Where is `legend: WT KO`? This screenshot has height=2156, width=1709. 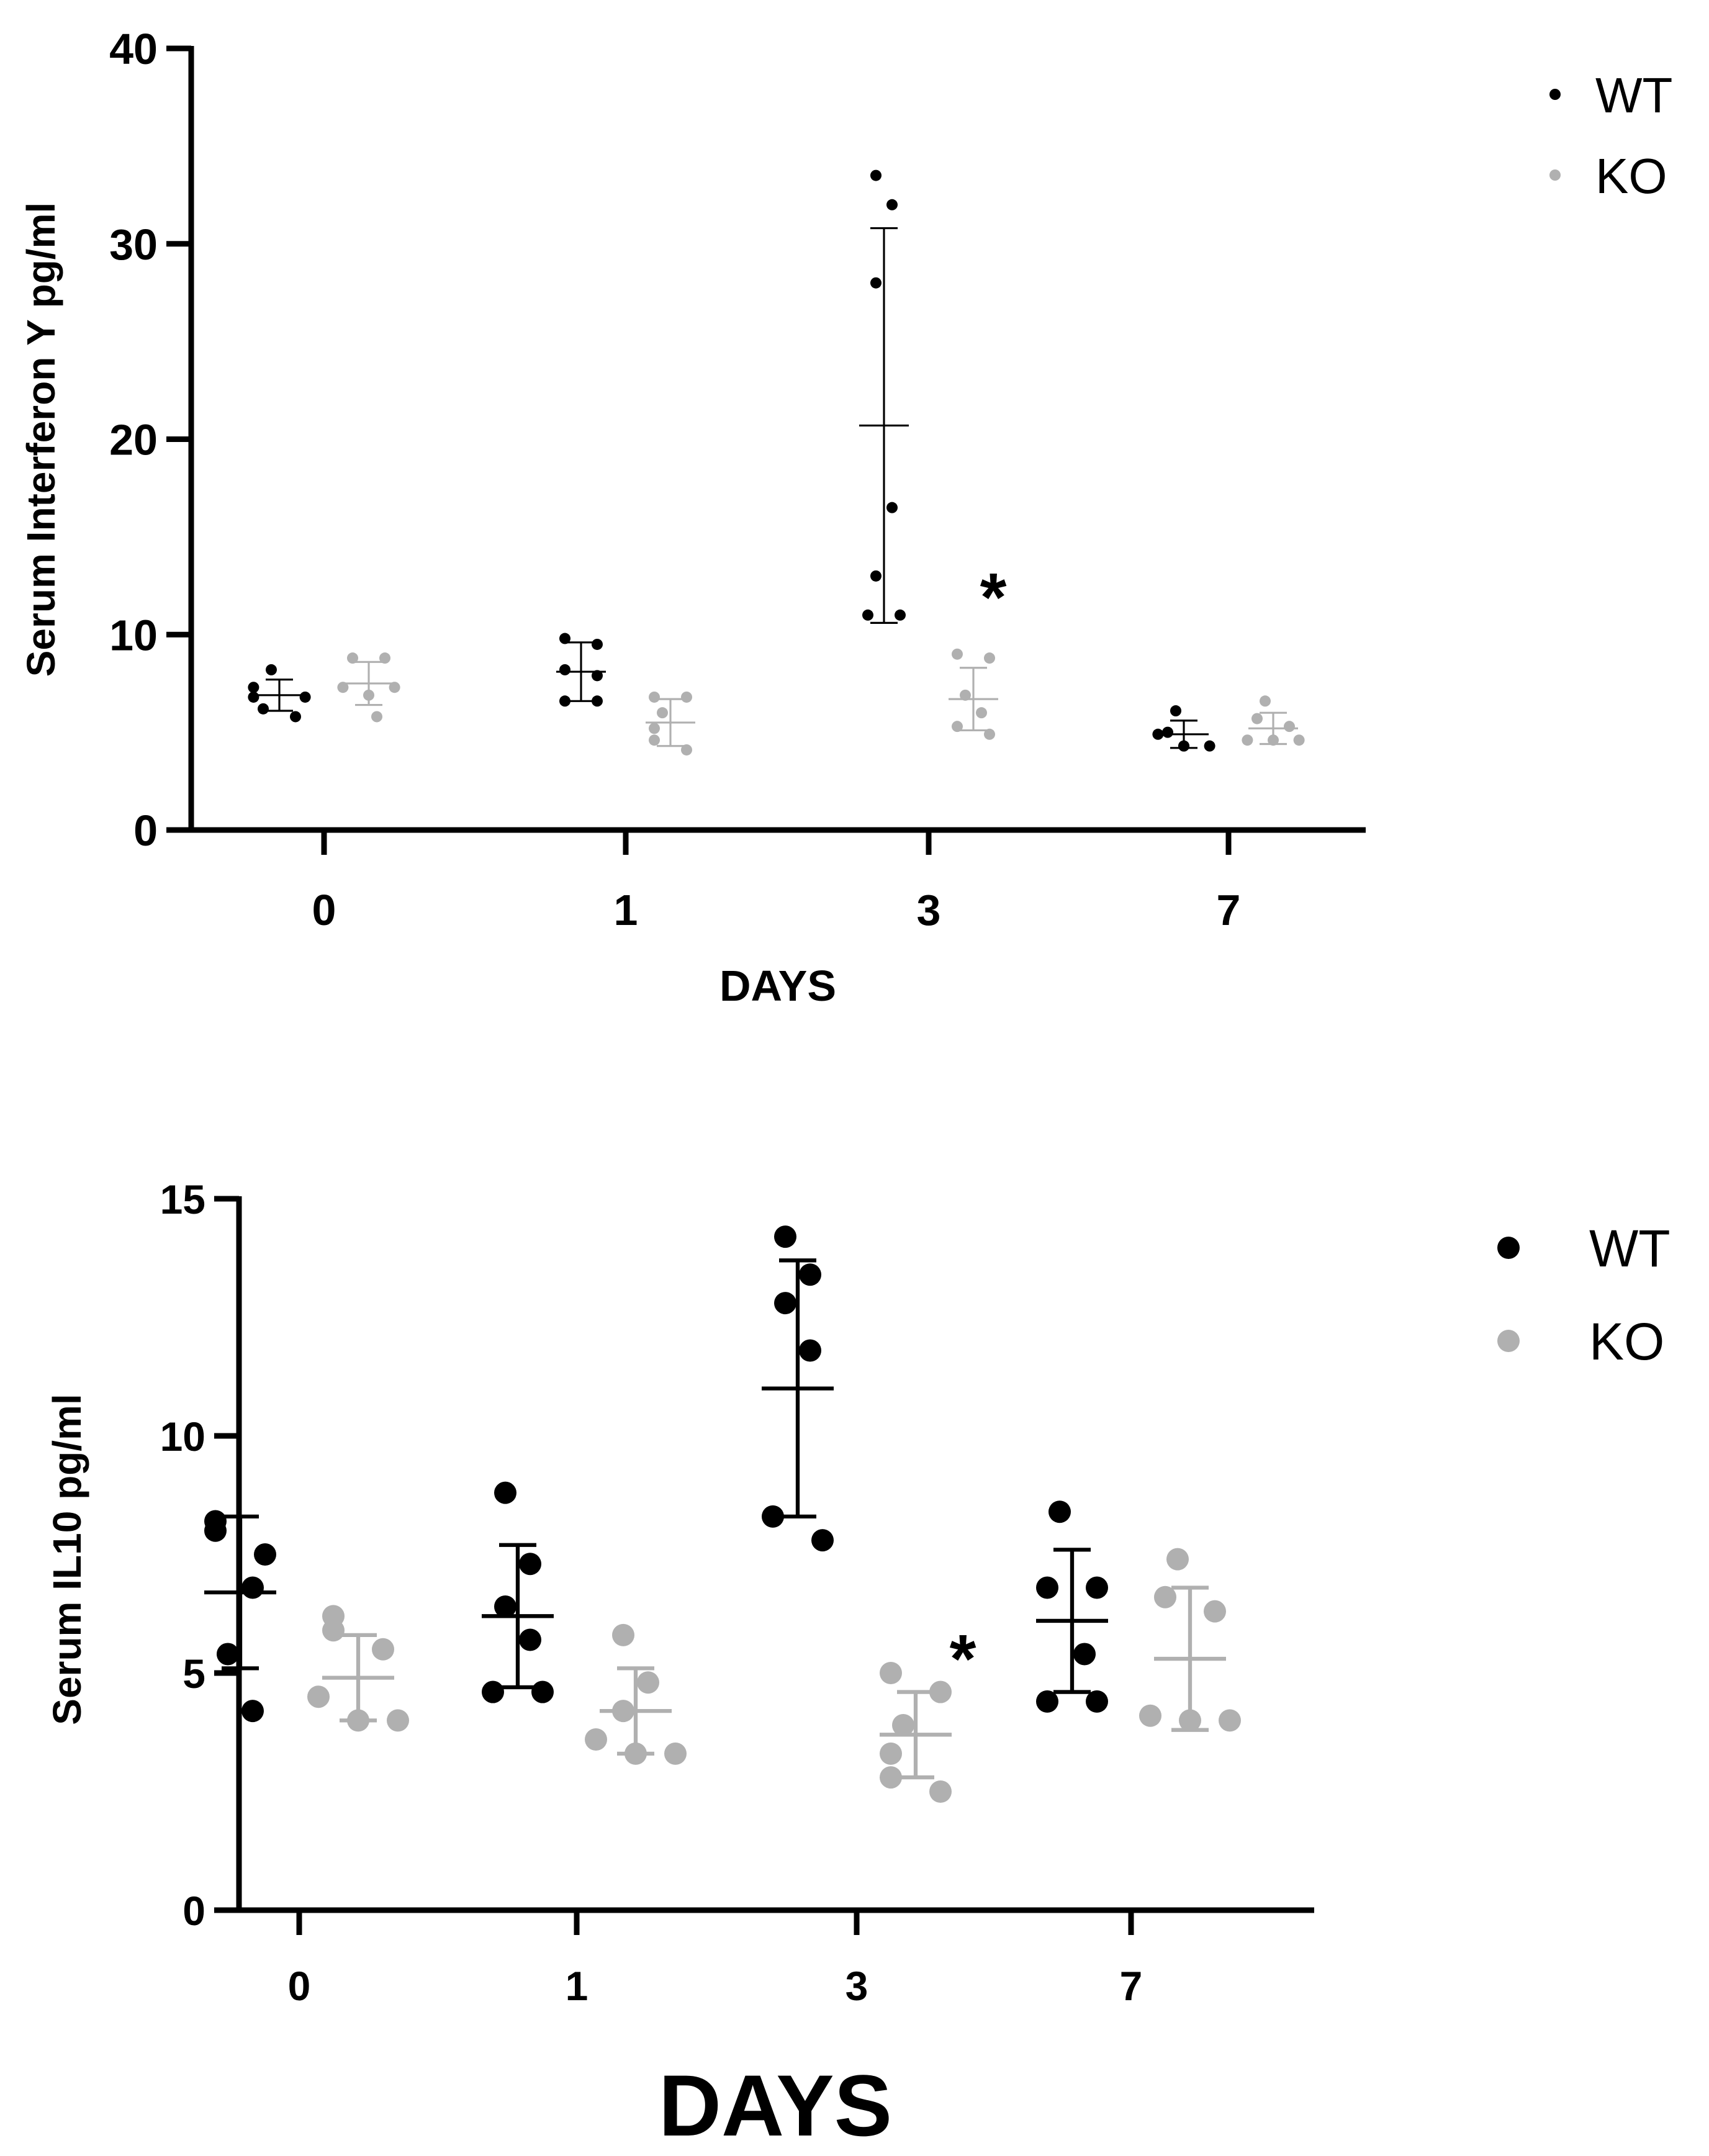 legend: WT KO is located at coordinates (1610, 136).